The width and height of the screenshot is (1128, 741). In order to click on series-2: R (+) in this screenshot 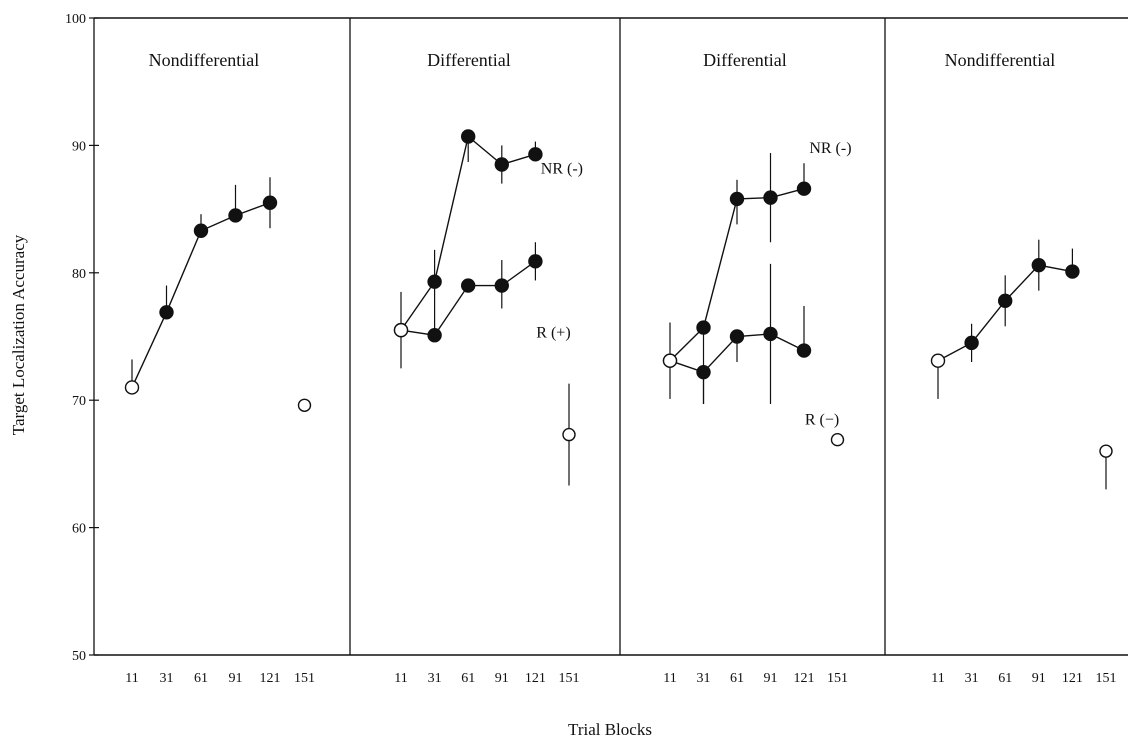, I will do `click(482, 292)`.